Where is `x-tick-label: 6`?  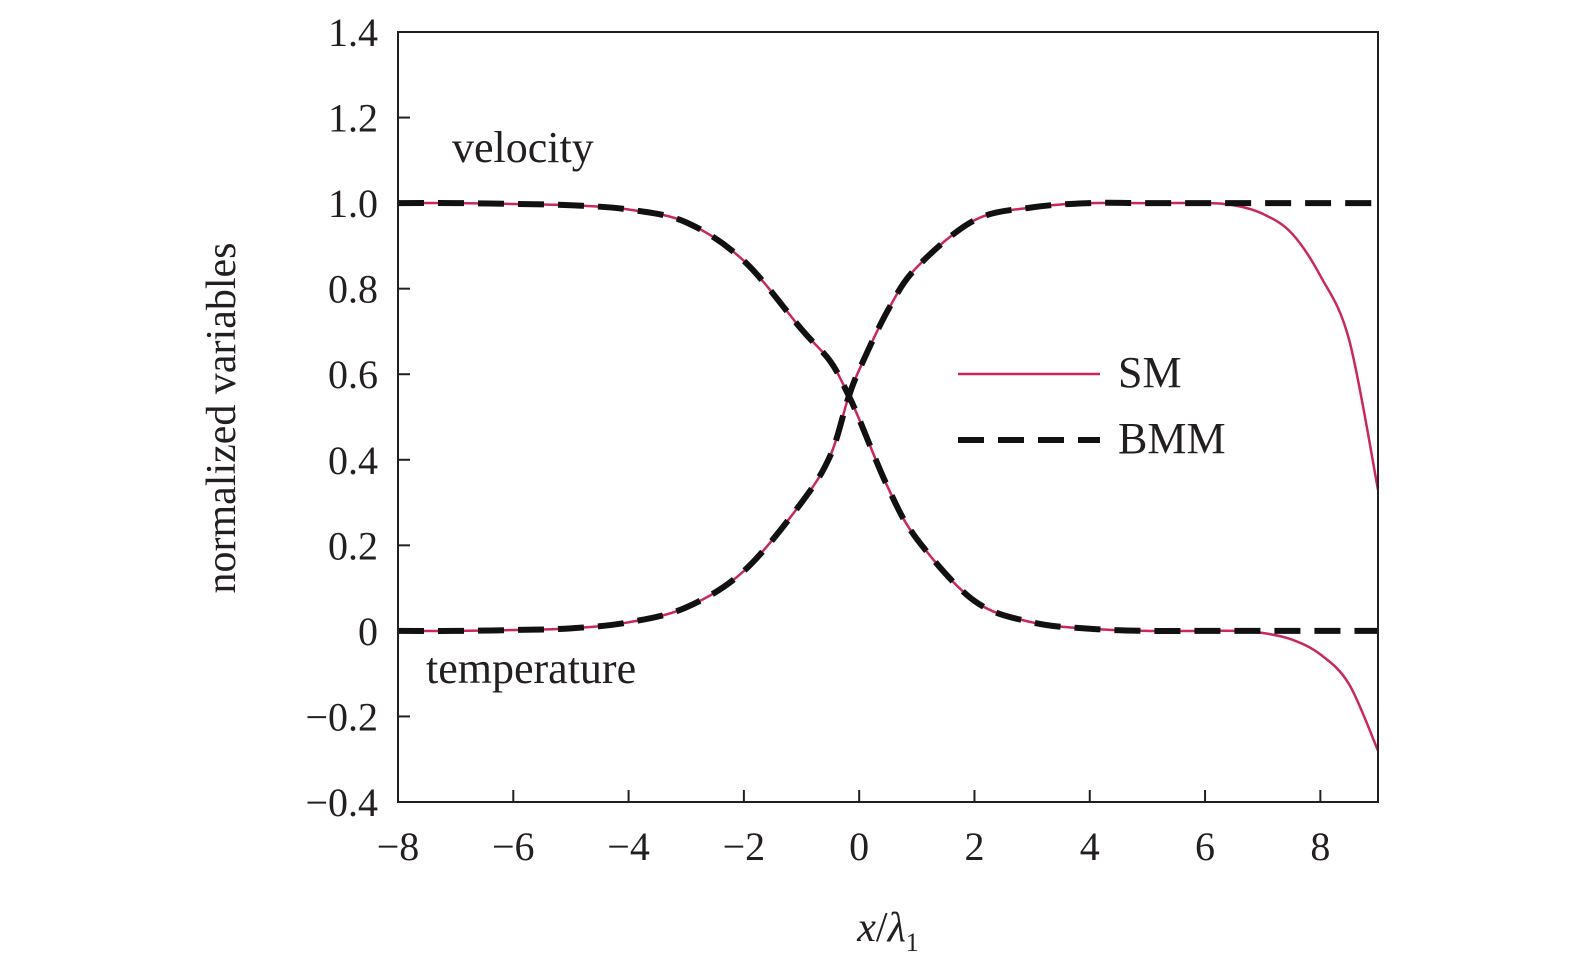 x-tick-label: 6 is located at coordinates (1205, 846).